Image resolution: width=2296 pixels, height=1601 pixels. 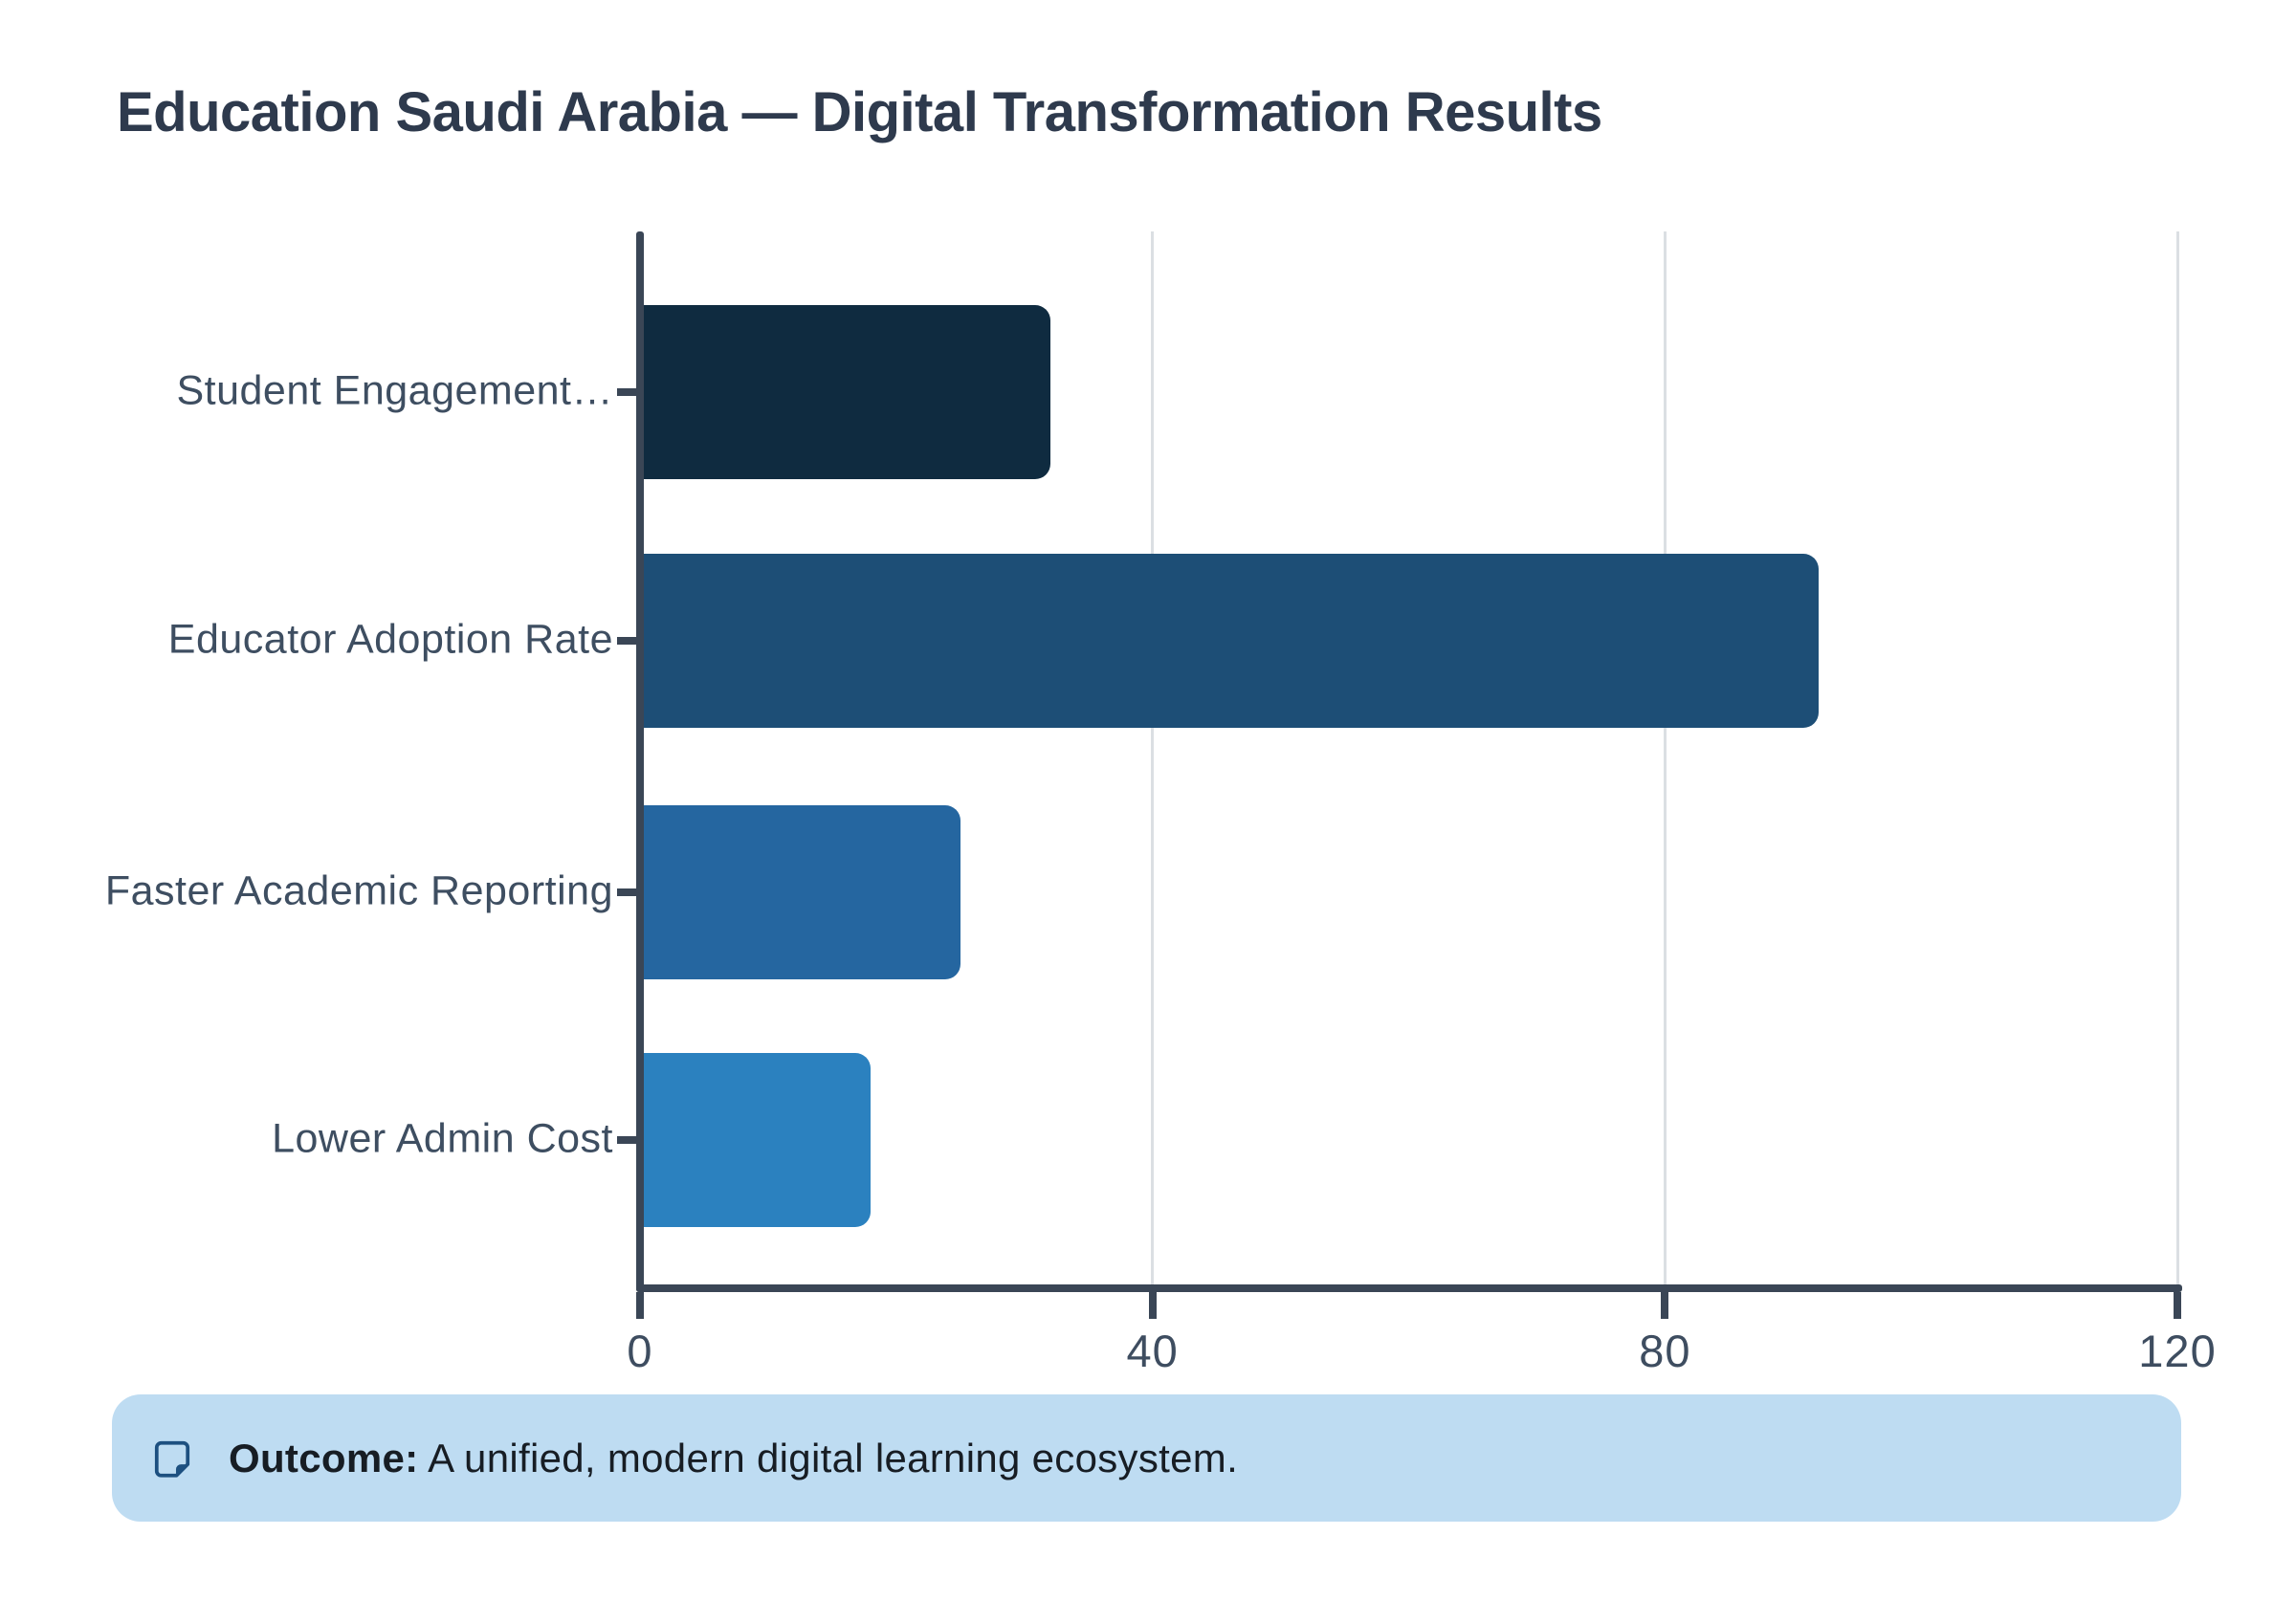 What do you see at coordinates (359, 891) in the screenshot?
I see `category-label: Faster Academic Reporting` at bounding box center [359, 891].